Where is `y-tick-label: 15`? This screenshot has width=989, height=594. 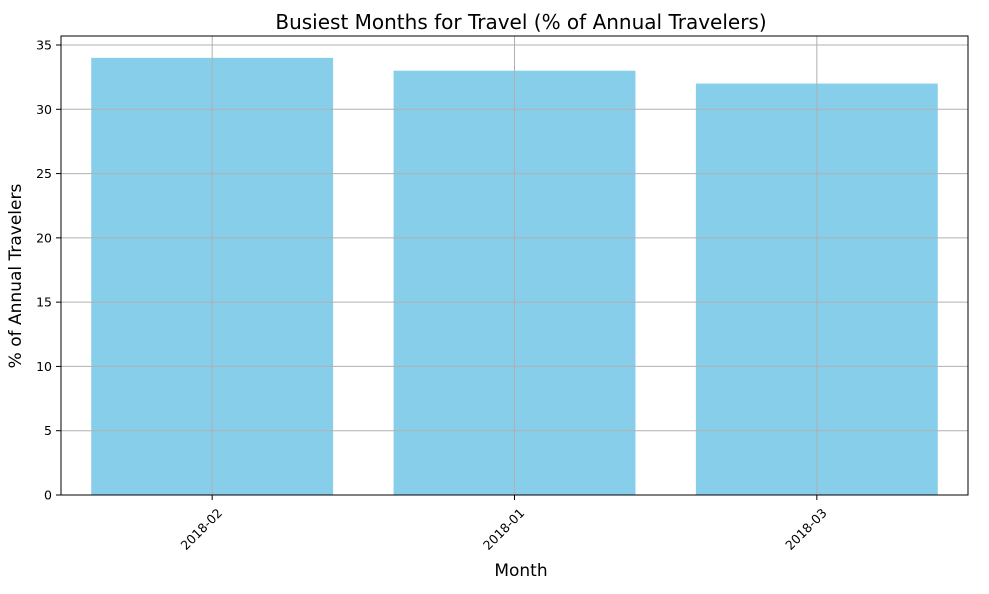 y-tick-label: 15 is located at coordinates (44, 302).